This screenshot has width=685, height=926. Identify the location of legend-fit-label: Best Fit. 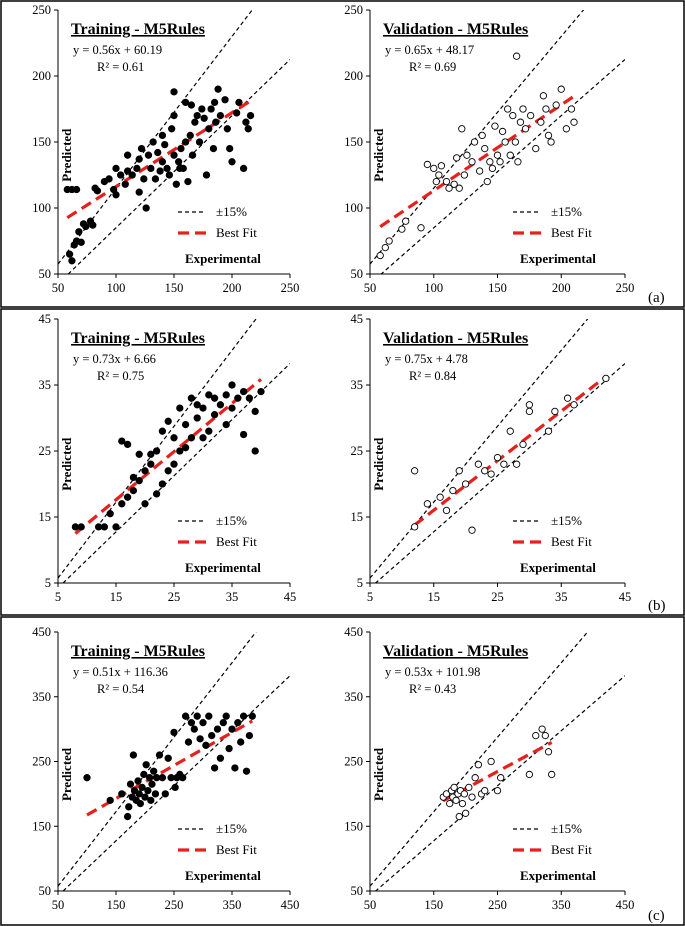
(571, 541).